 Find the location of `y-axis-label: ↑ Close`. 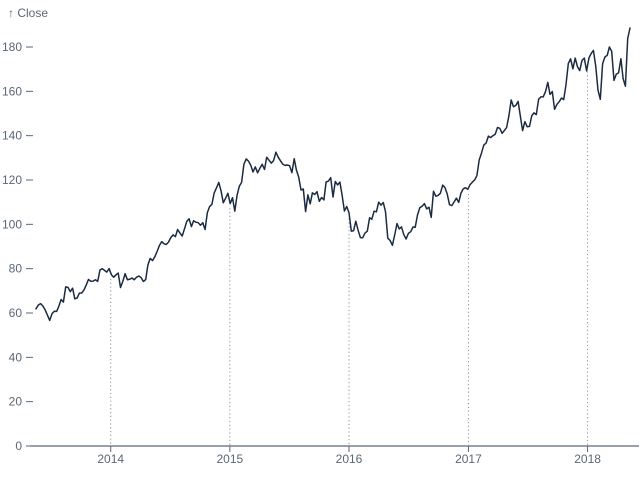

y-axis-label: ↑ Close is located at coordinates (28, 13).